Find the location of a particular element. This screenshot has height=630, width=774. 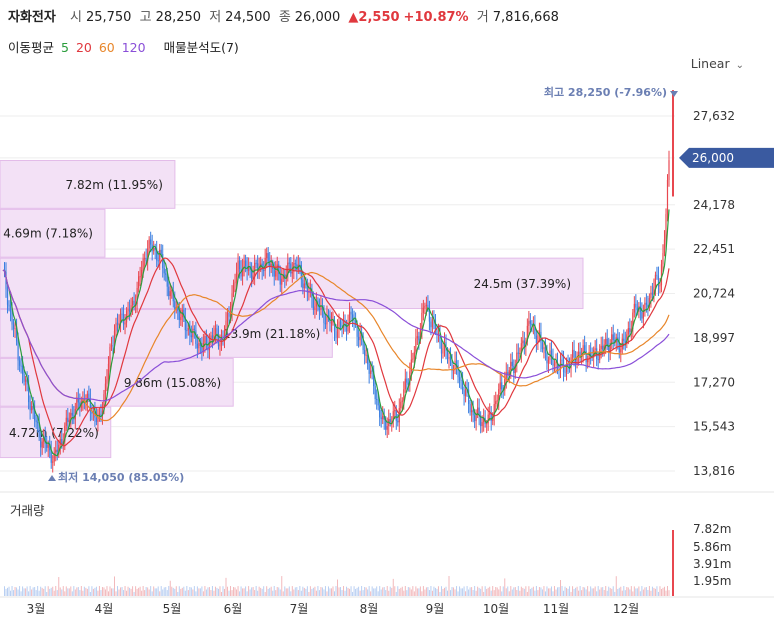

ma-5: 5 is located at coordinates (65, 47).